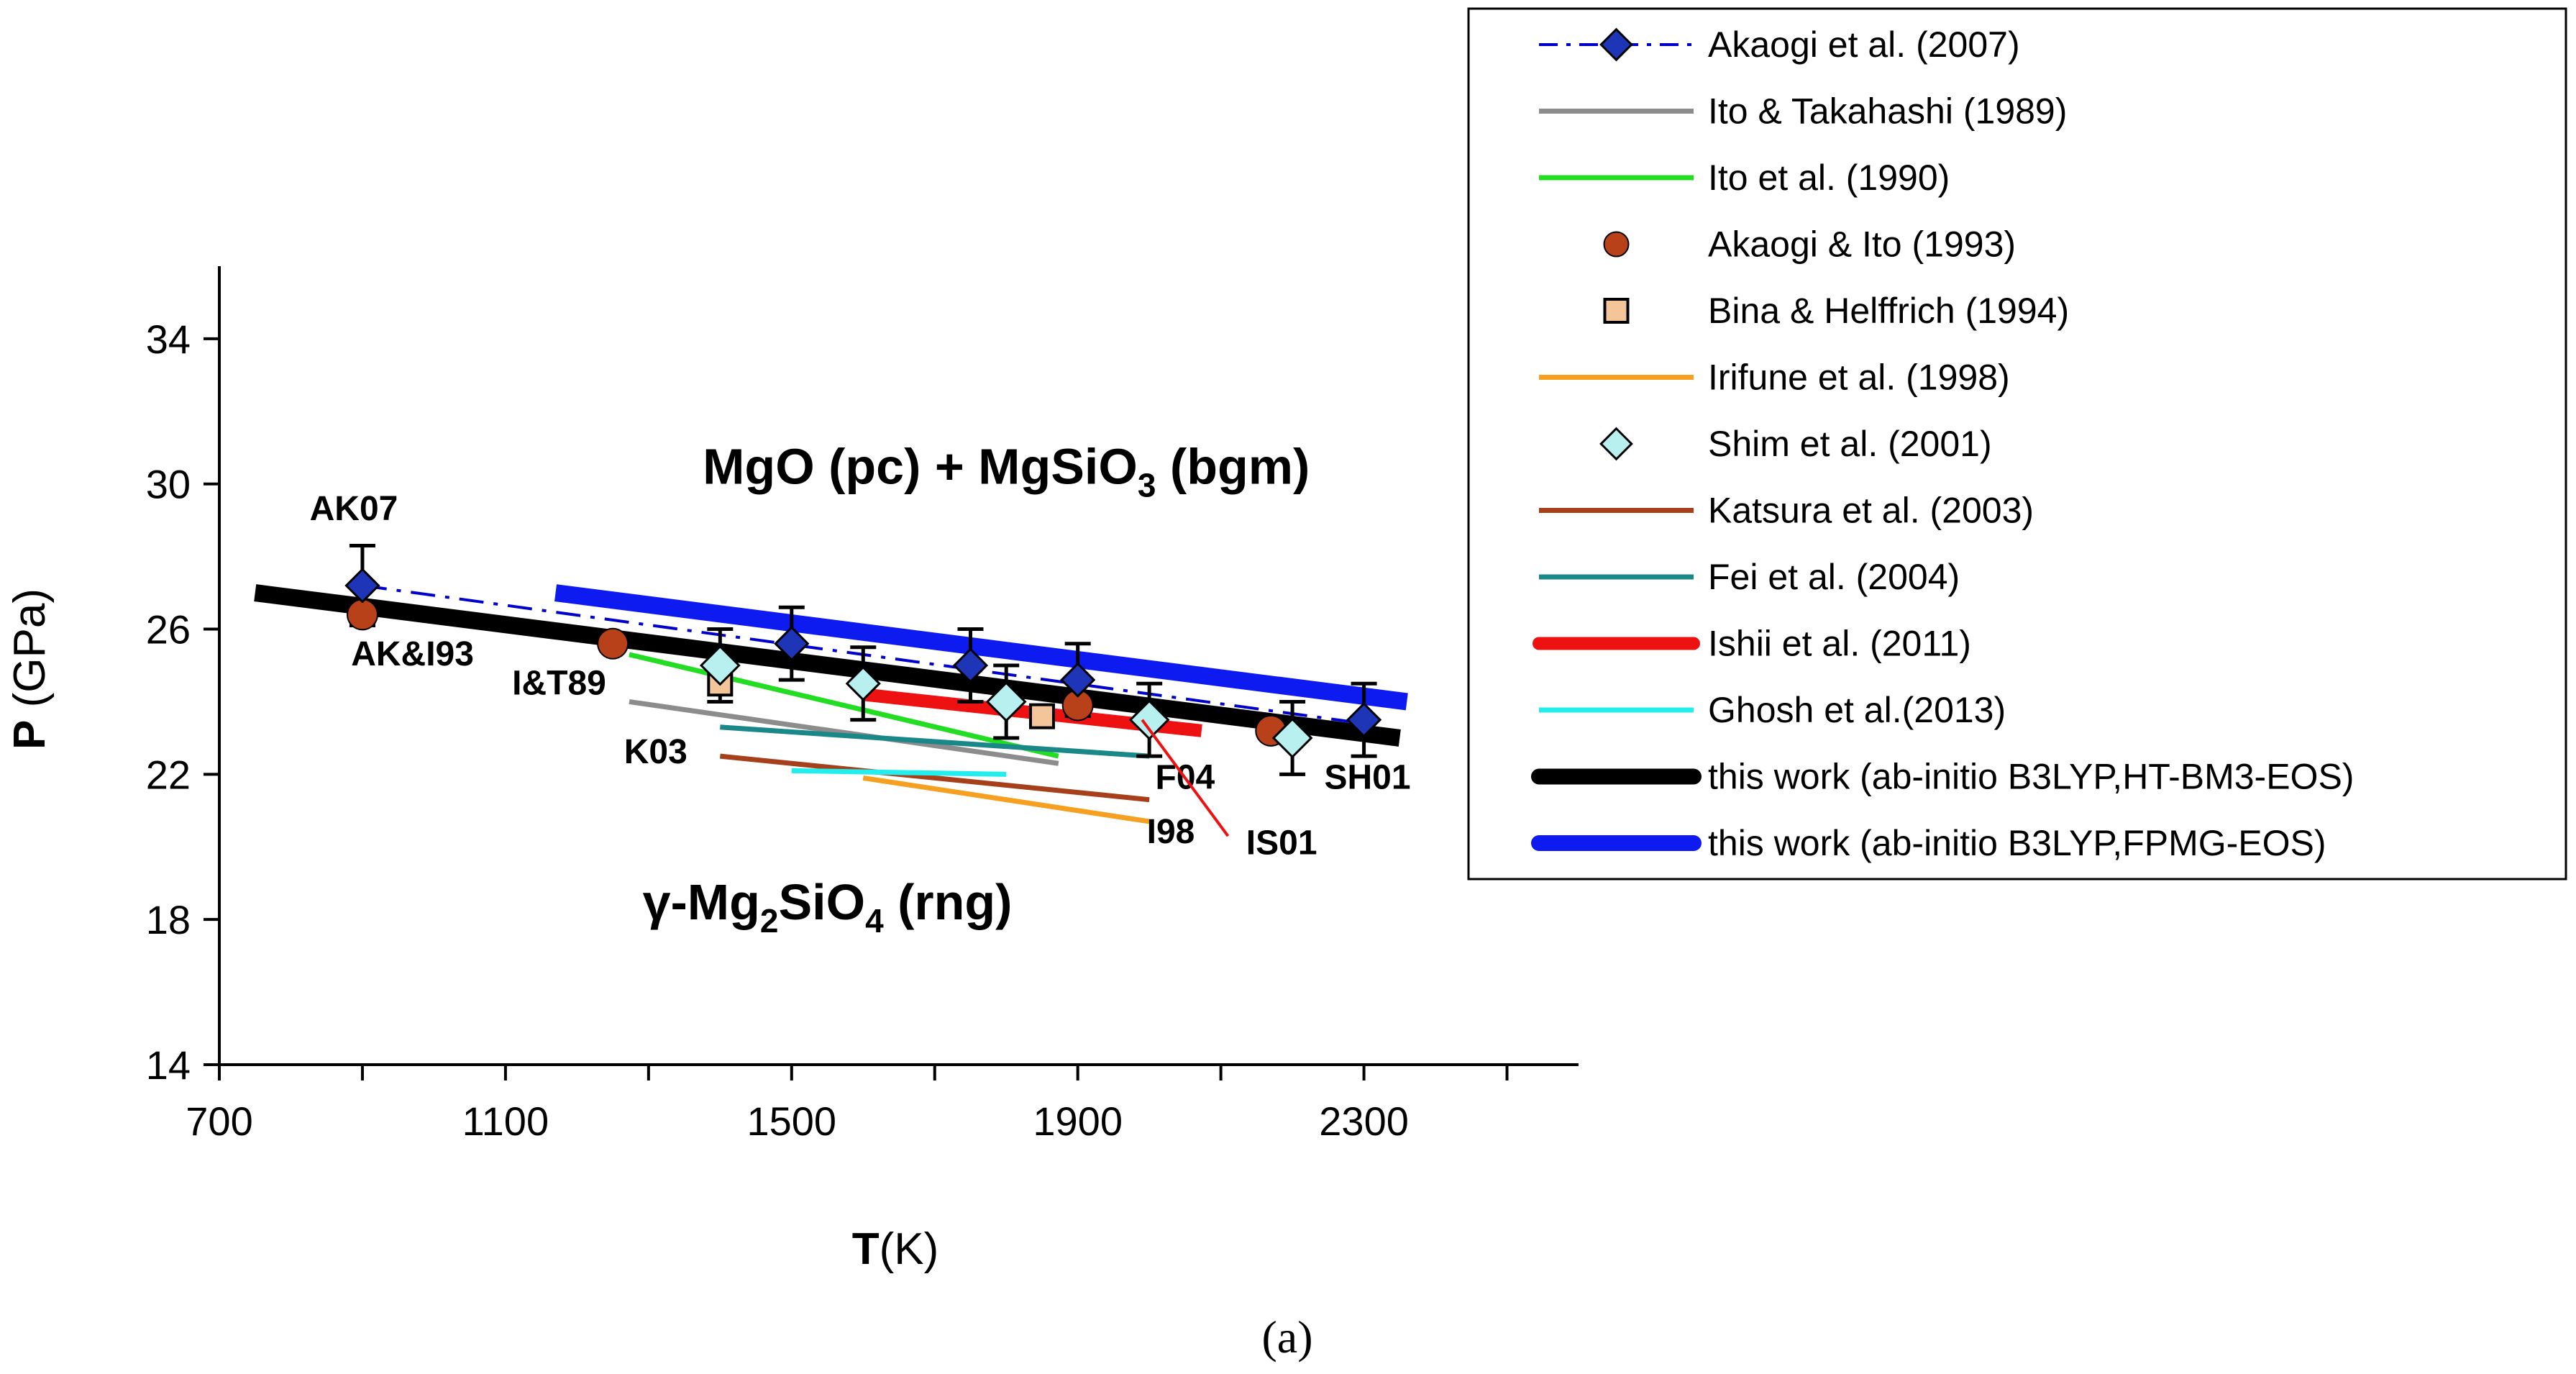 The image size is (2576, 1374). What do you see at coordinates (1281, 843) in the screenshot?
I see `annotation-is01: IS01` at bounding box center [1281, 843].